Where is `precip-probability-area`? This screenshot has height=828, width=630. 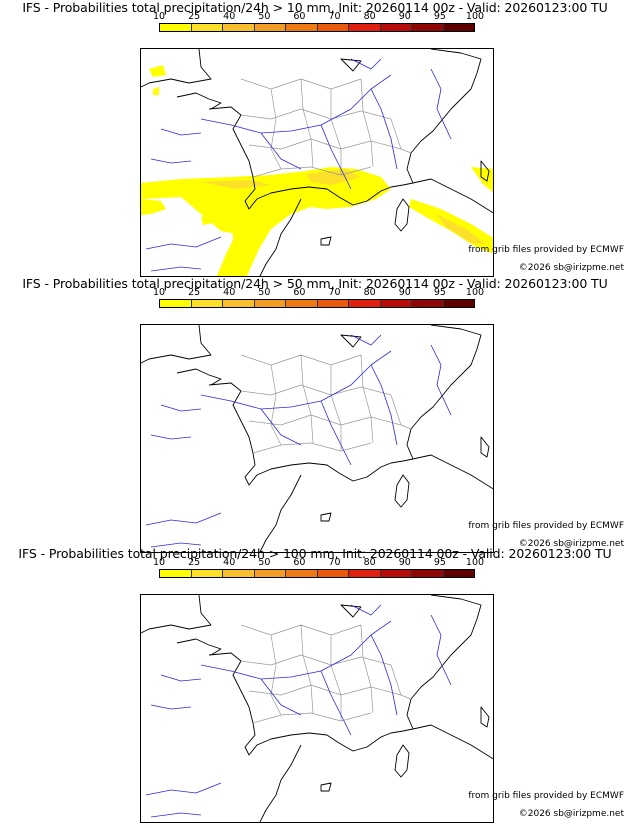 precip-probability-area is located at coordinates (317, 170).